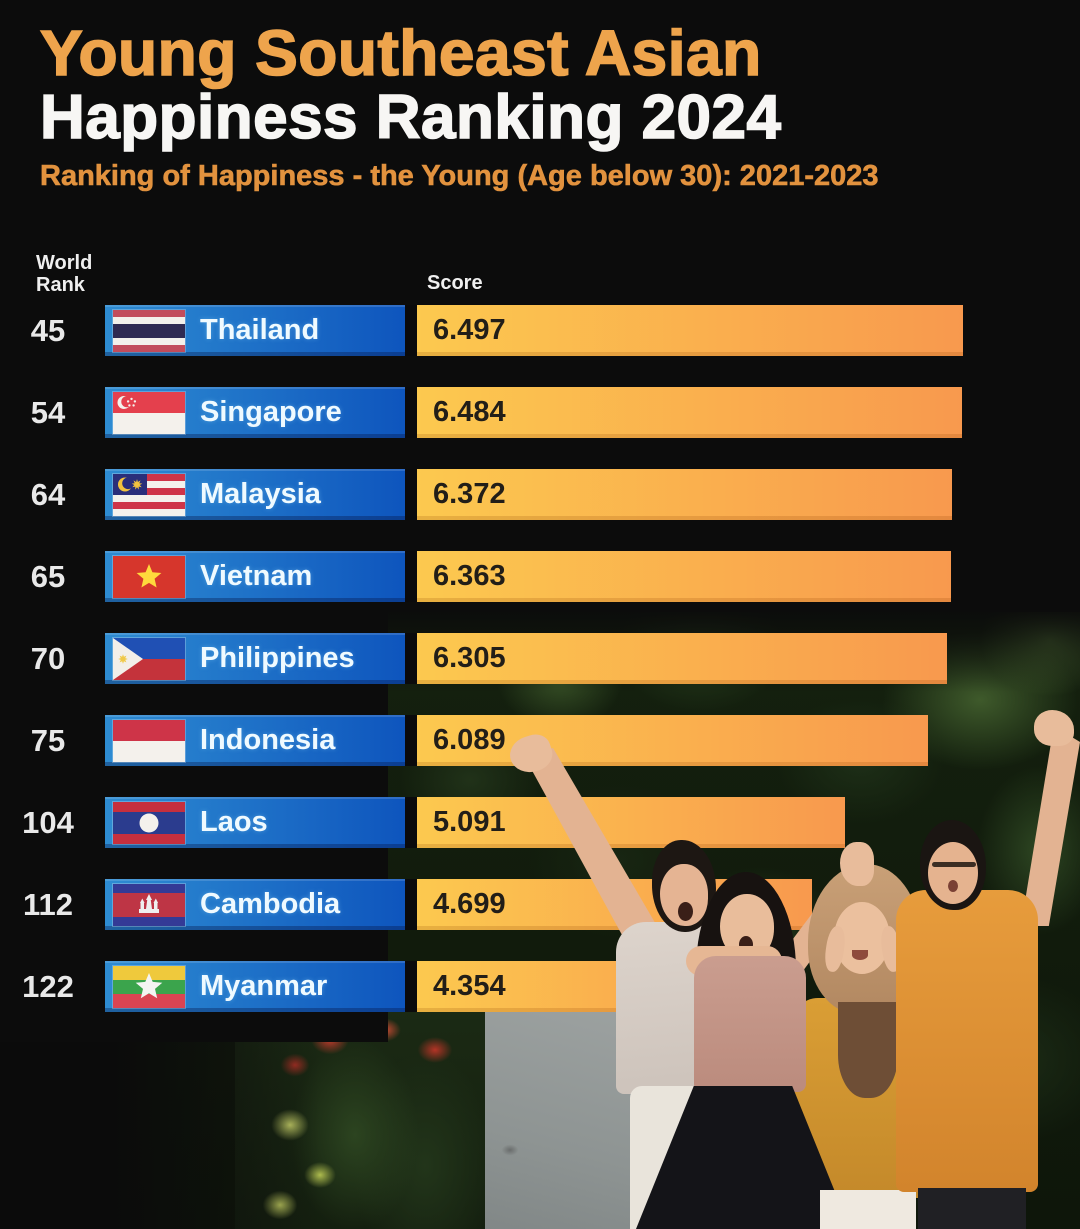 The width and height of the screenshot is (1080, 1229). What do you see at coordinates (410, 117) in the screenshot?
I see `page-title-line2: Happiness Ranking 2024` at bounding box center [410, 117].